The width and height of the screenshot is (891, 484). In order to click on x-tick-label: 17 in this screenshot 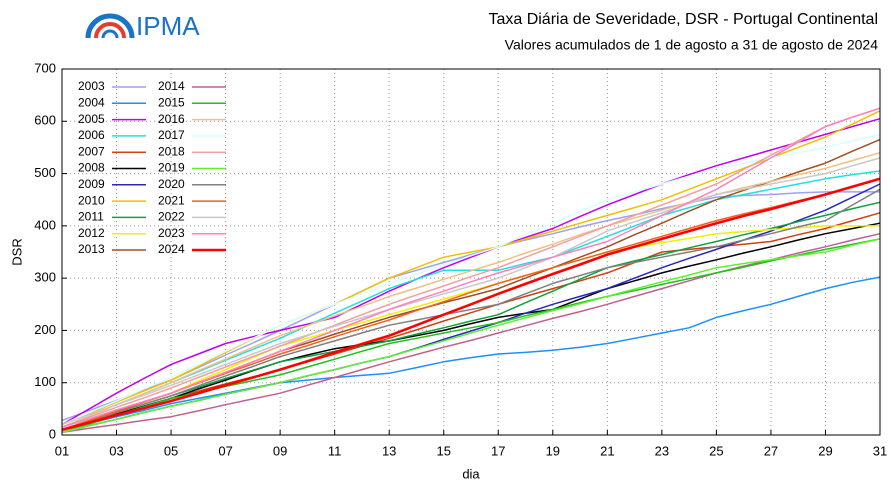, I will do `click(498, 450)`.